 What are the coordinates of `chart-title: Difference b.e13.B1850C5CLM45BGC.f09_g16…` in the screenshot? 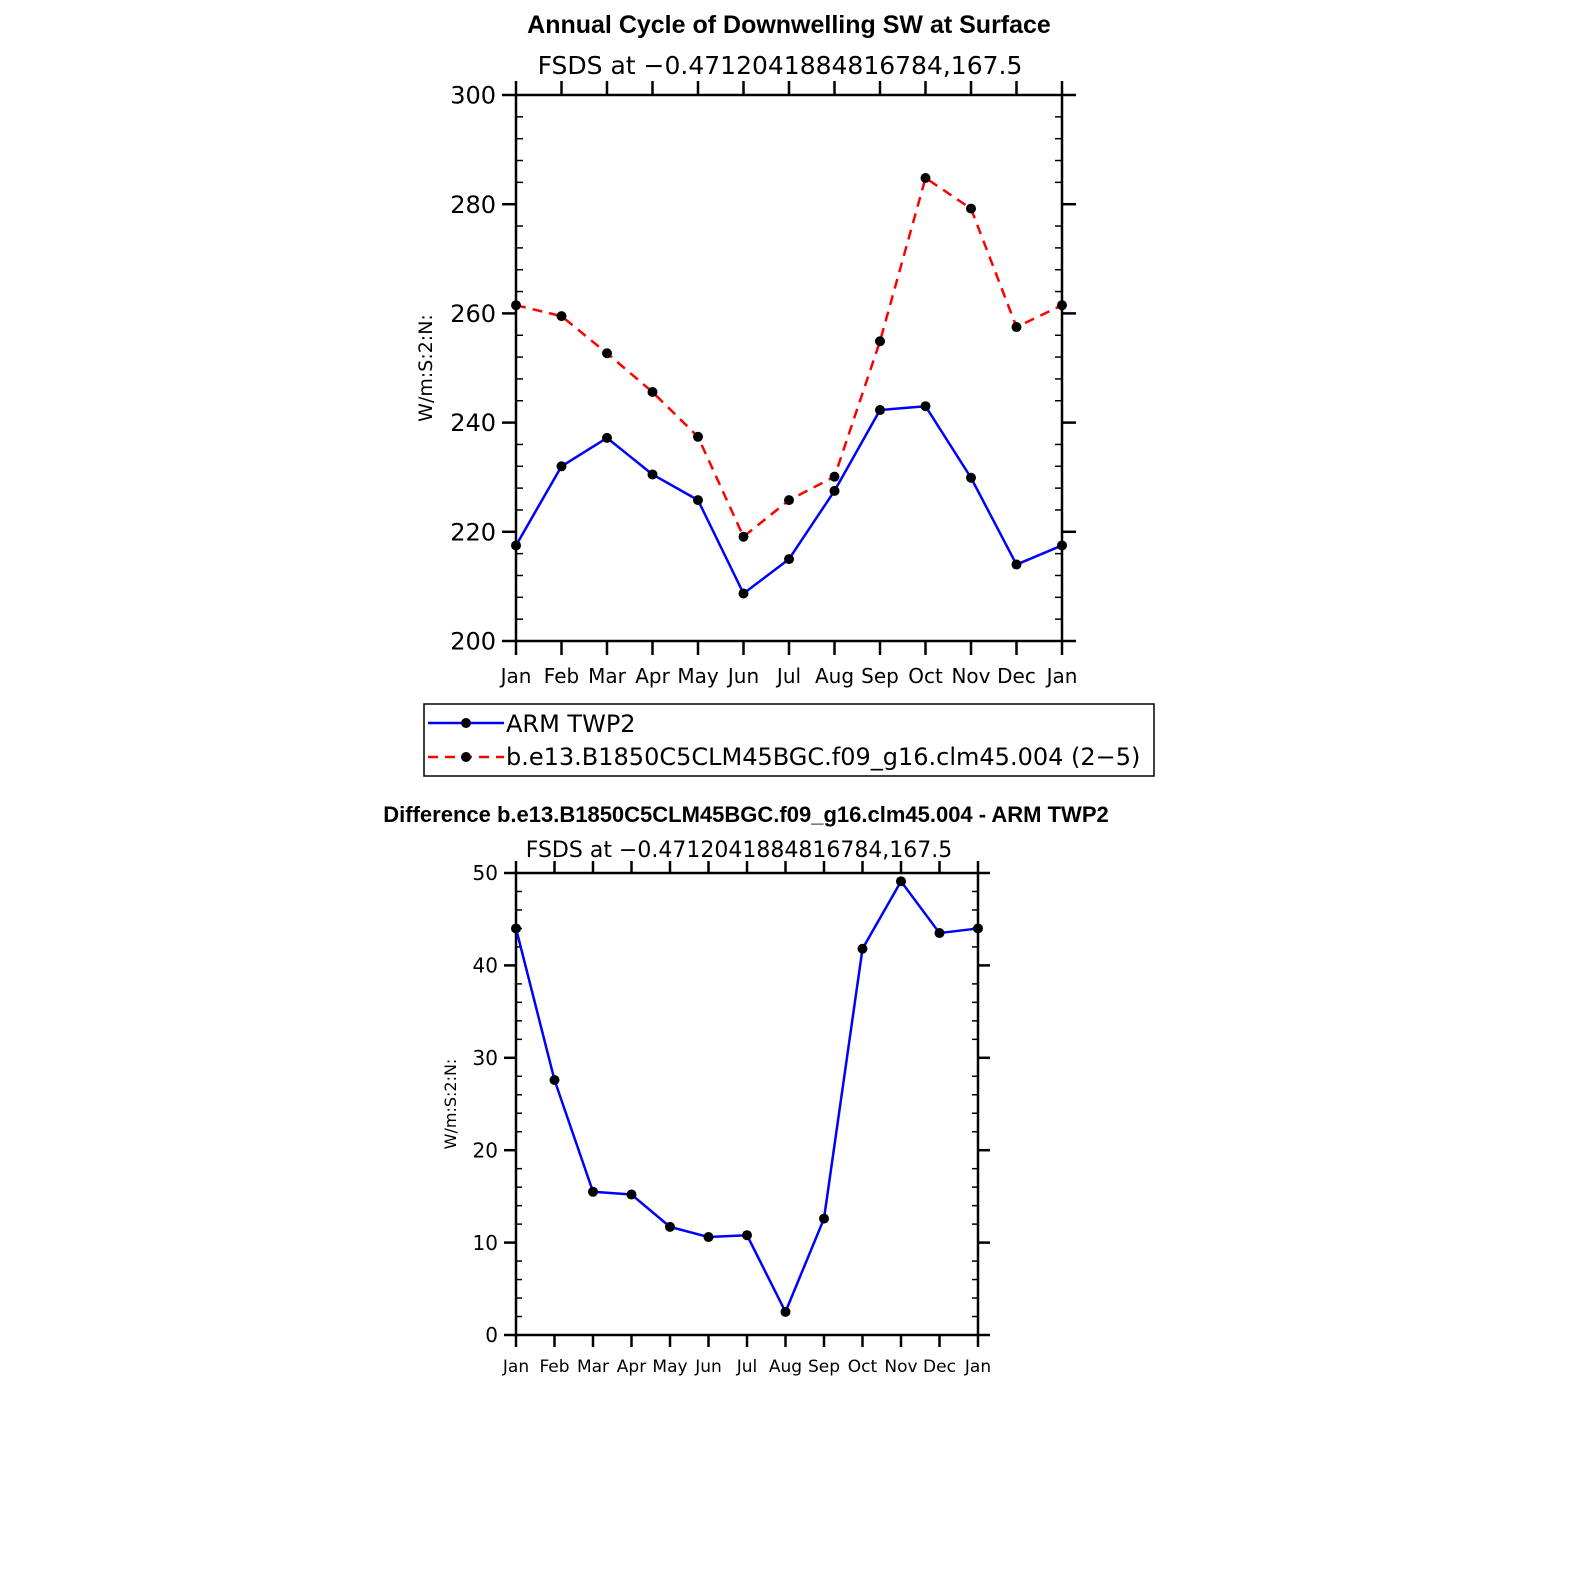 It's located at (745, 814).